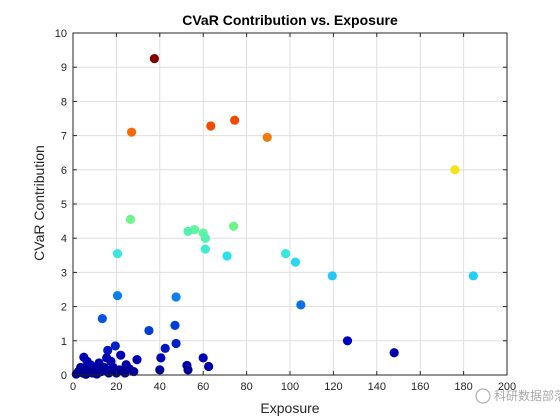 This screenshot has width=560, height=420. I want to click on y-tick-label: 4, so click(64, 239).